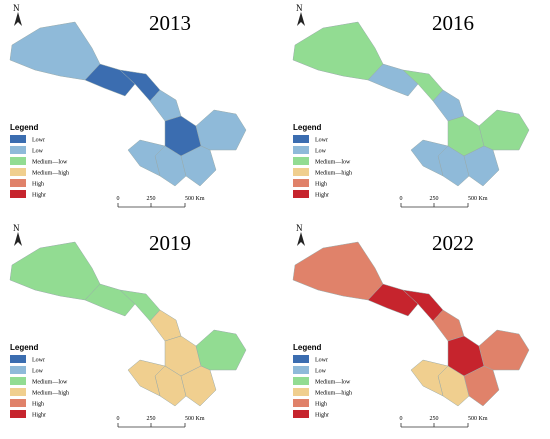 The width and height of the screenshot is (550, 439). What do you see at coordinates (170, 23) in the screenshot?
I see `panel-title: 2013` at bounding box center [170, 23].